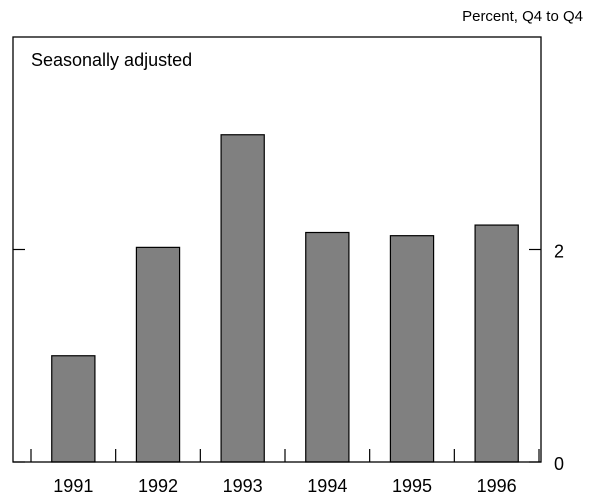  I want to click on x-tick-label: 1993, so click(243, 486).